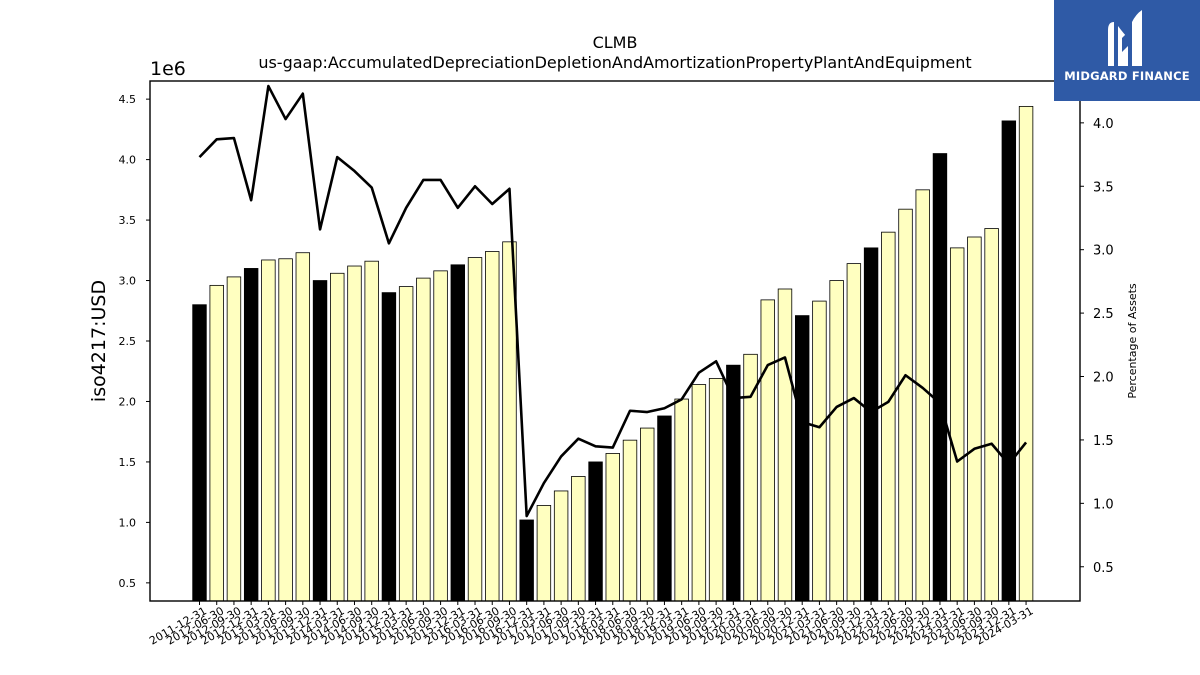  I want to click on y2-tick-label: 3.5, so click(1103, 187).